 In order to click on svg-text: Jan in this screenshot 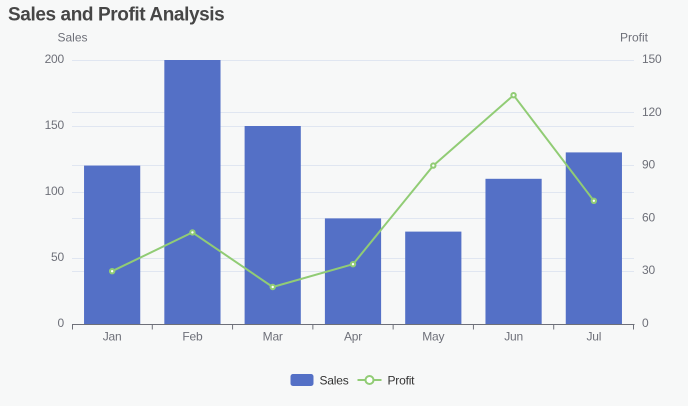, I will do `click(112, 337)`.